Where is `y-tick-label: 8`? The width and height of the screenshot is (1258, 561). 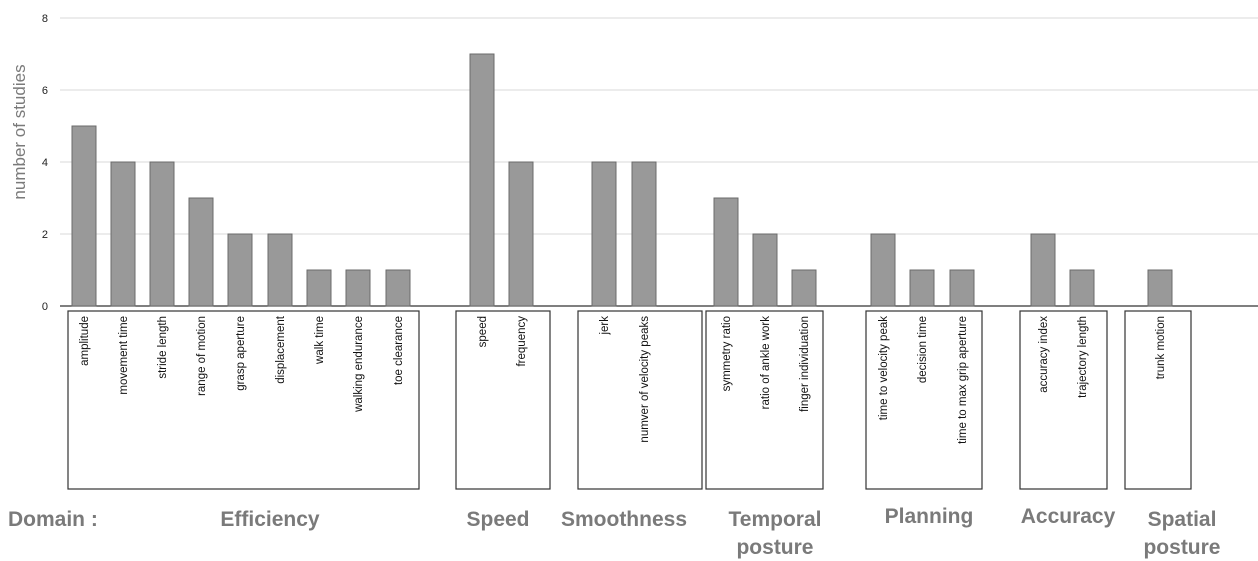
y-tick-label: 8 is located at coordinates (45, 19).